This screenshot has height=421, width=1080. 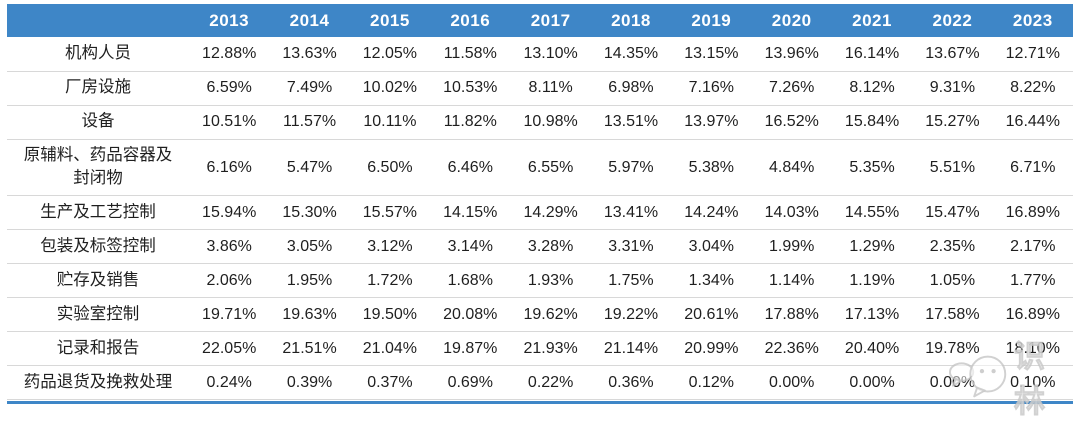 What do you see at coordinates (952, 213) in the screenshot?
I see `value-cell-2022: 15.47%` at bounding box center [952, 213].